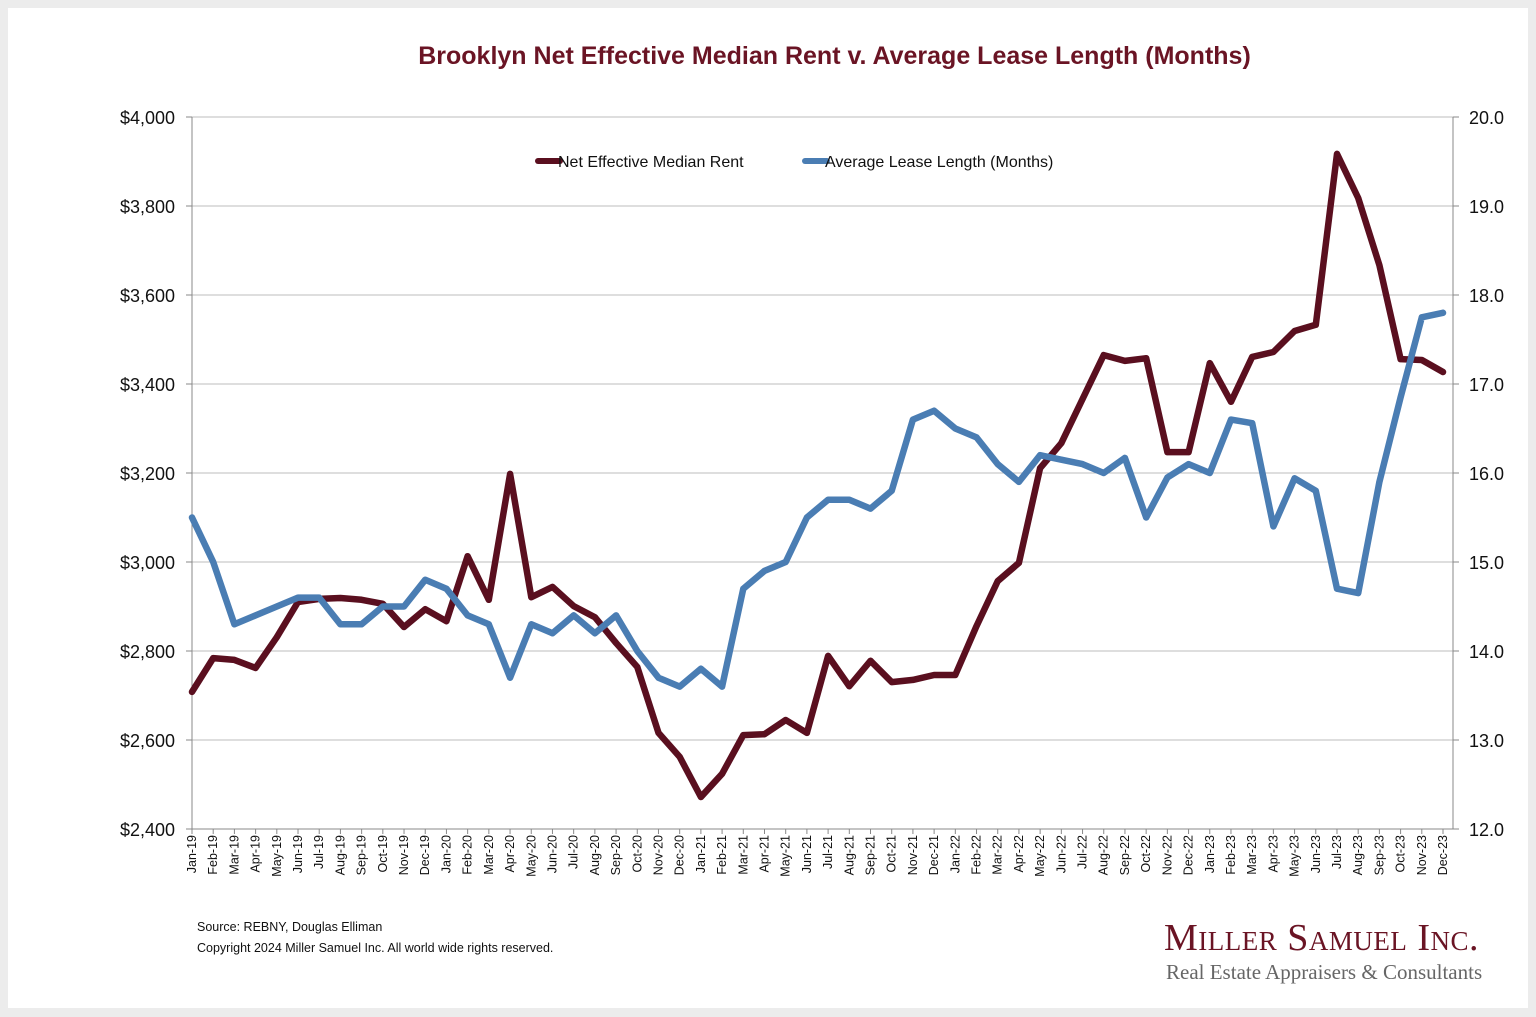 This screenshot has height=1017, width=1536. Describe the element at coordinates (192, 854) in the screenshot. I see `x-tick-label: Jan-19` at that location.